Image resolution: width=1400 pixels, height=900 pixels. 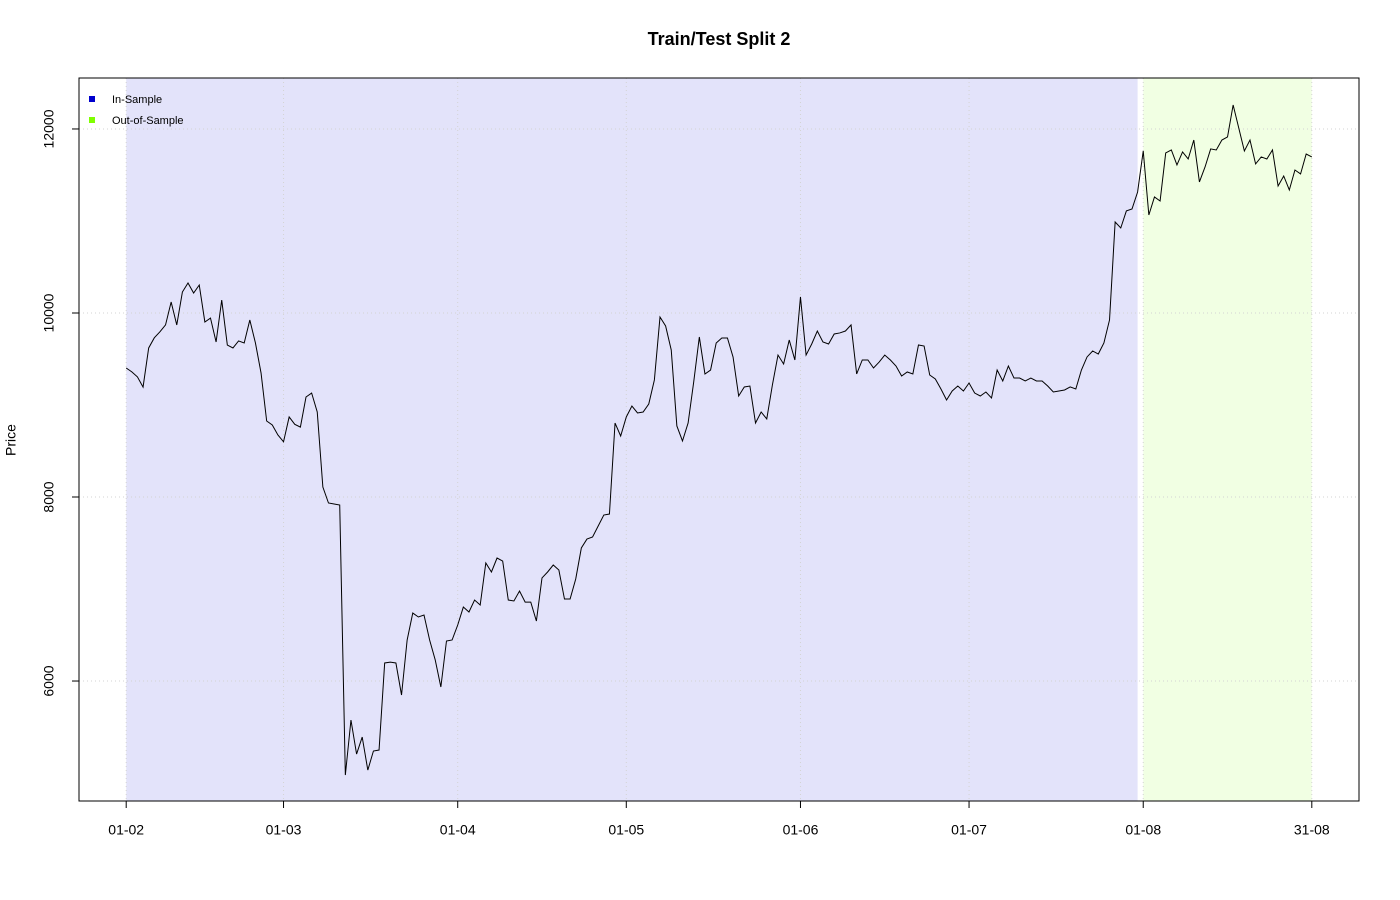 What do you see at coordinates (1143, 830) in the screenshot?
I see `x-tick-label: 01-08` at bounding box center [1143, 830].